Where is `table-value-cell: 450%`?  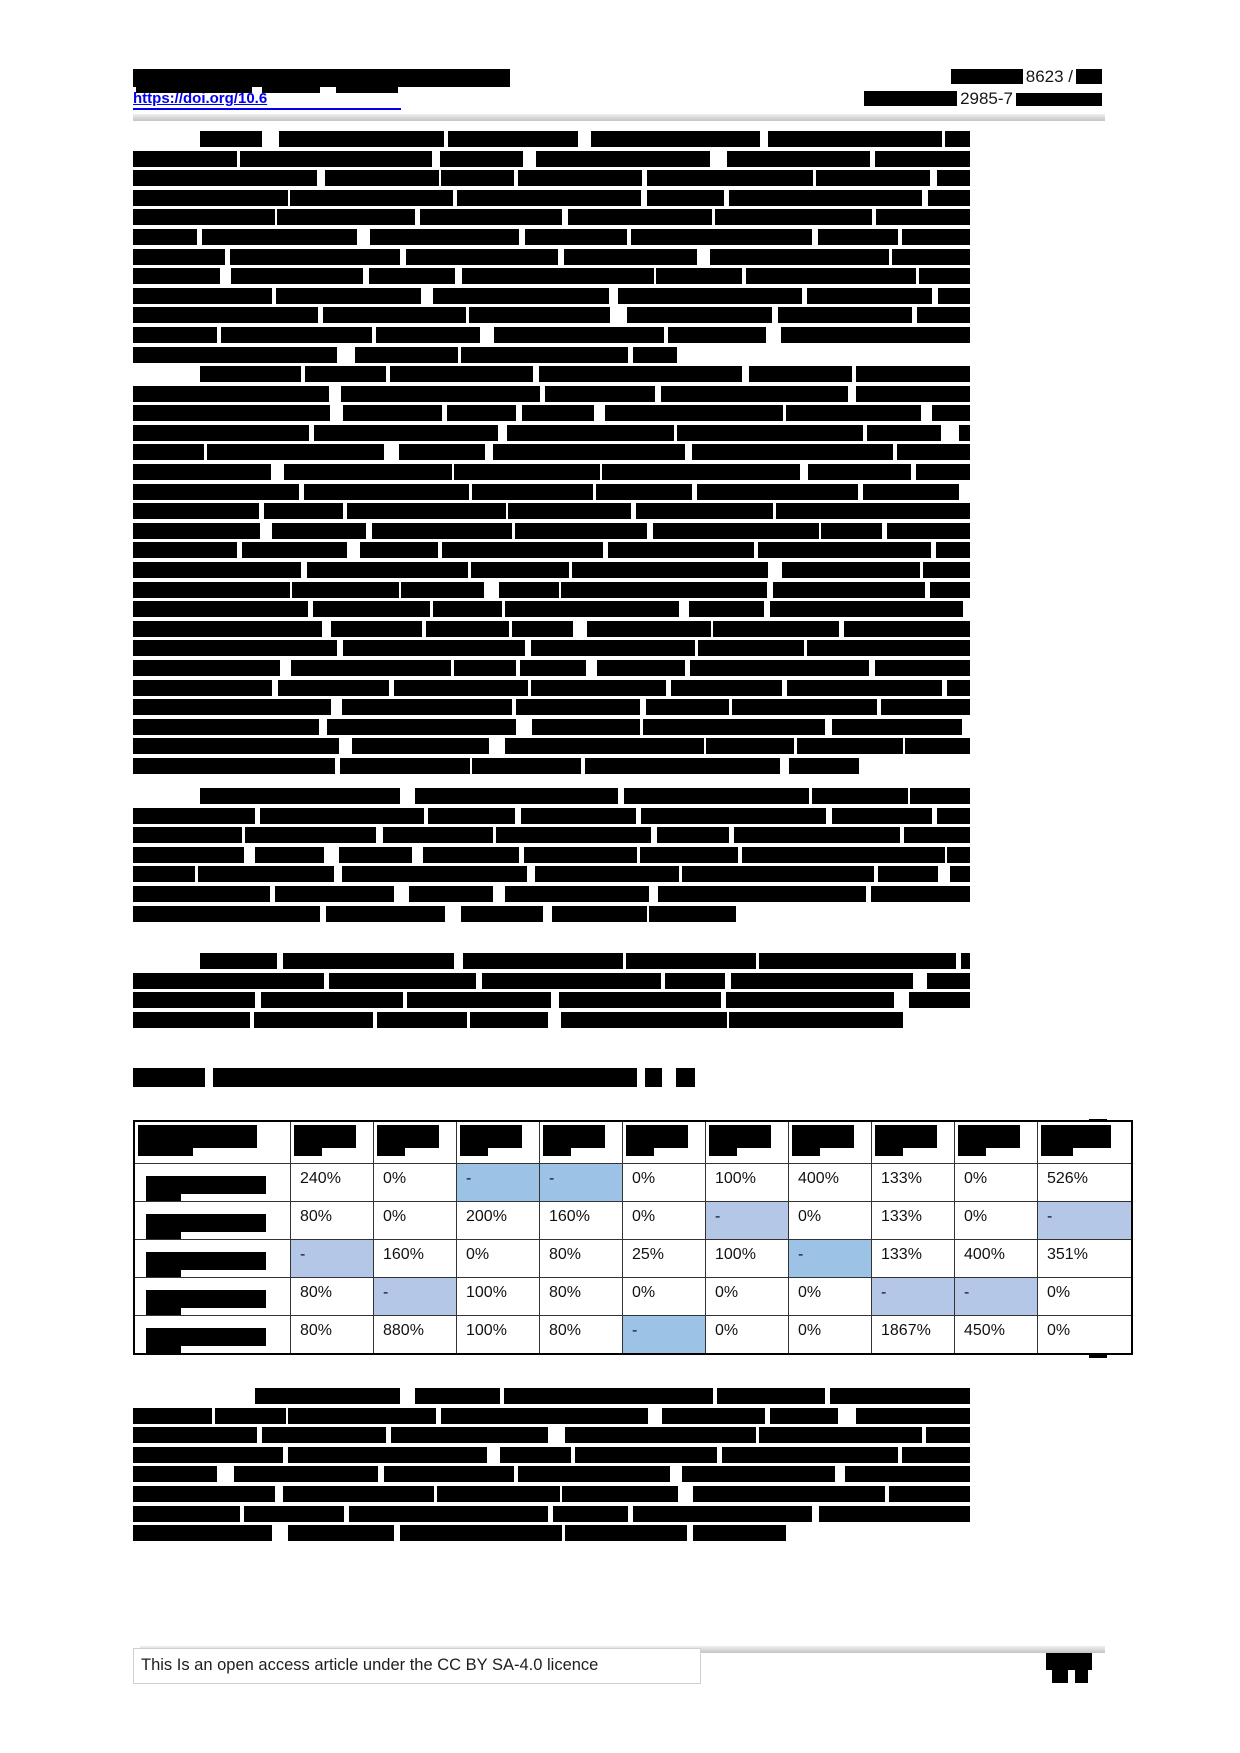 table-value-cell: 450% is located at coordinates (996, 1335).